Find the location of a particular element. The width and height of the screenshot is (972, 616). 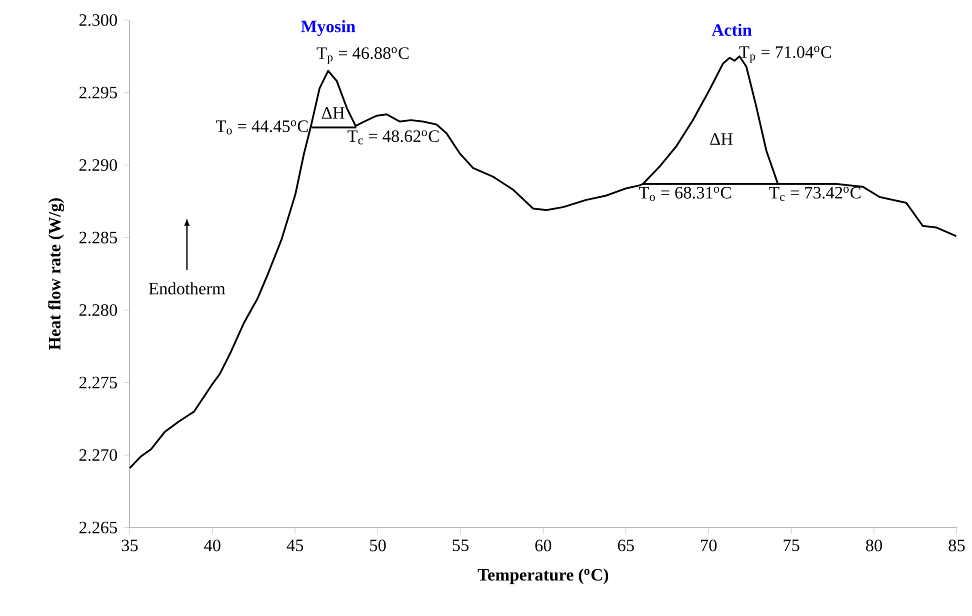

y-tick-label: 2.295 is located at coordinates (98, 92).